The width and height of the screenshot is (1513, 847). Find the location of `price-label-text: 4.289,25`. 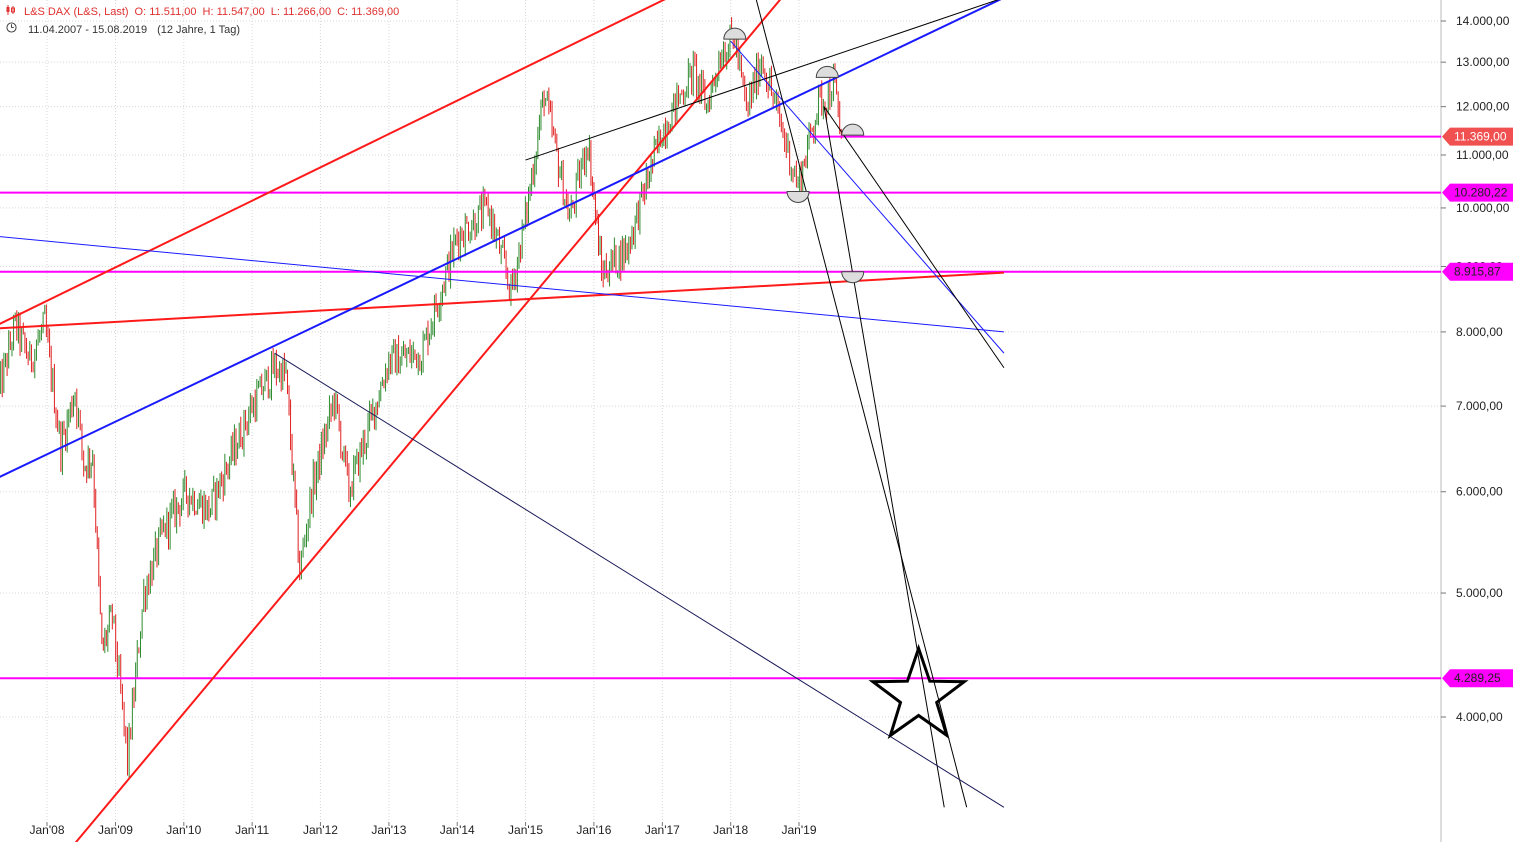

price-label-text: 4.289,25 is located at coordinates (1477, 678).